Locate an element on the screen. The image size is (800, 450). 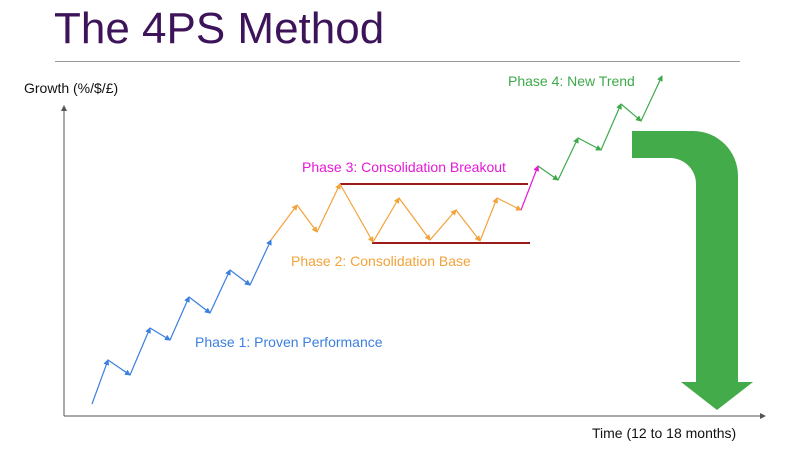
phase4-label: Phase 4: New Trend is located at coordinates (571, 81).